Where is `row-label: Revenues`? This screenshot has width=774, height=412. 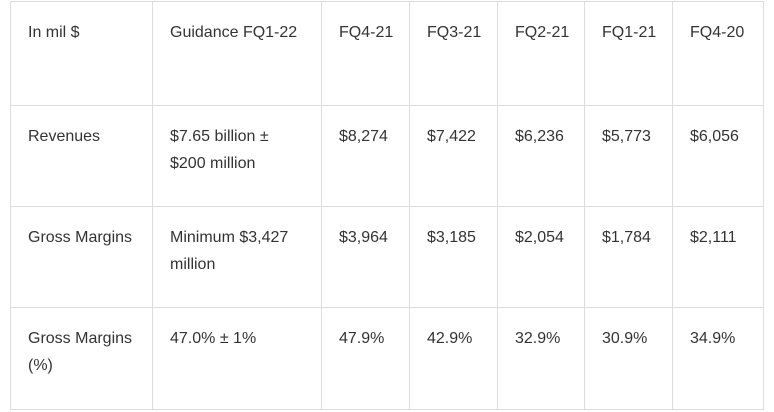
row-label: Revenues is located at coordinates (81, 156).